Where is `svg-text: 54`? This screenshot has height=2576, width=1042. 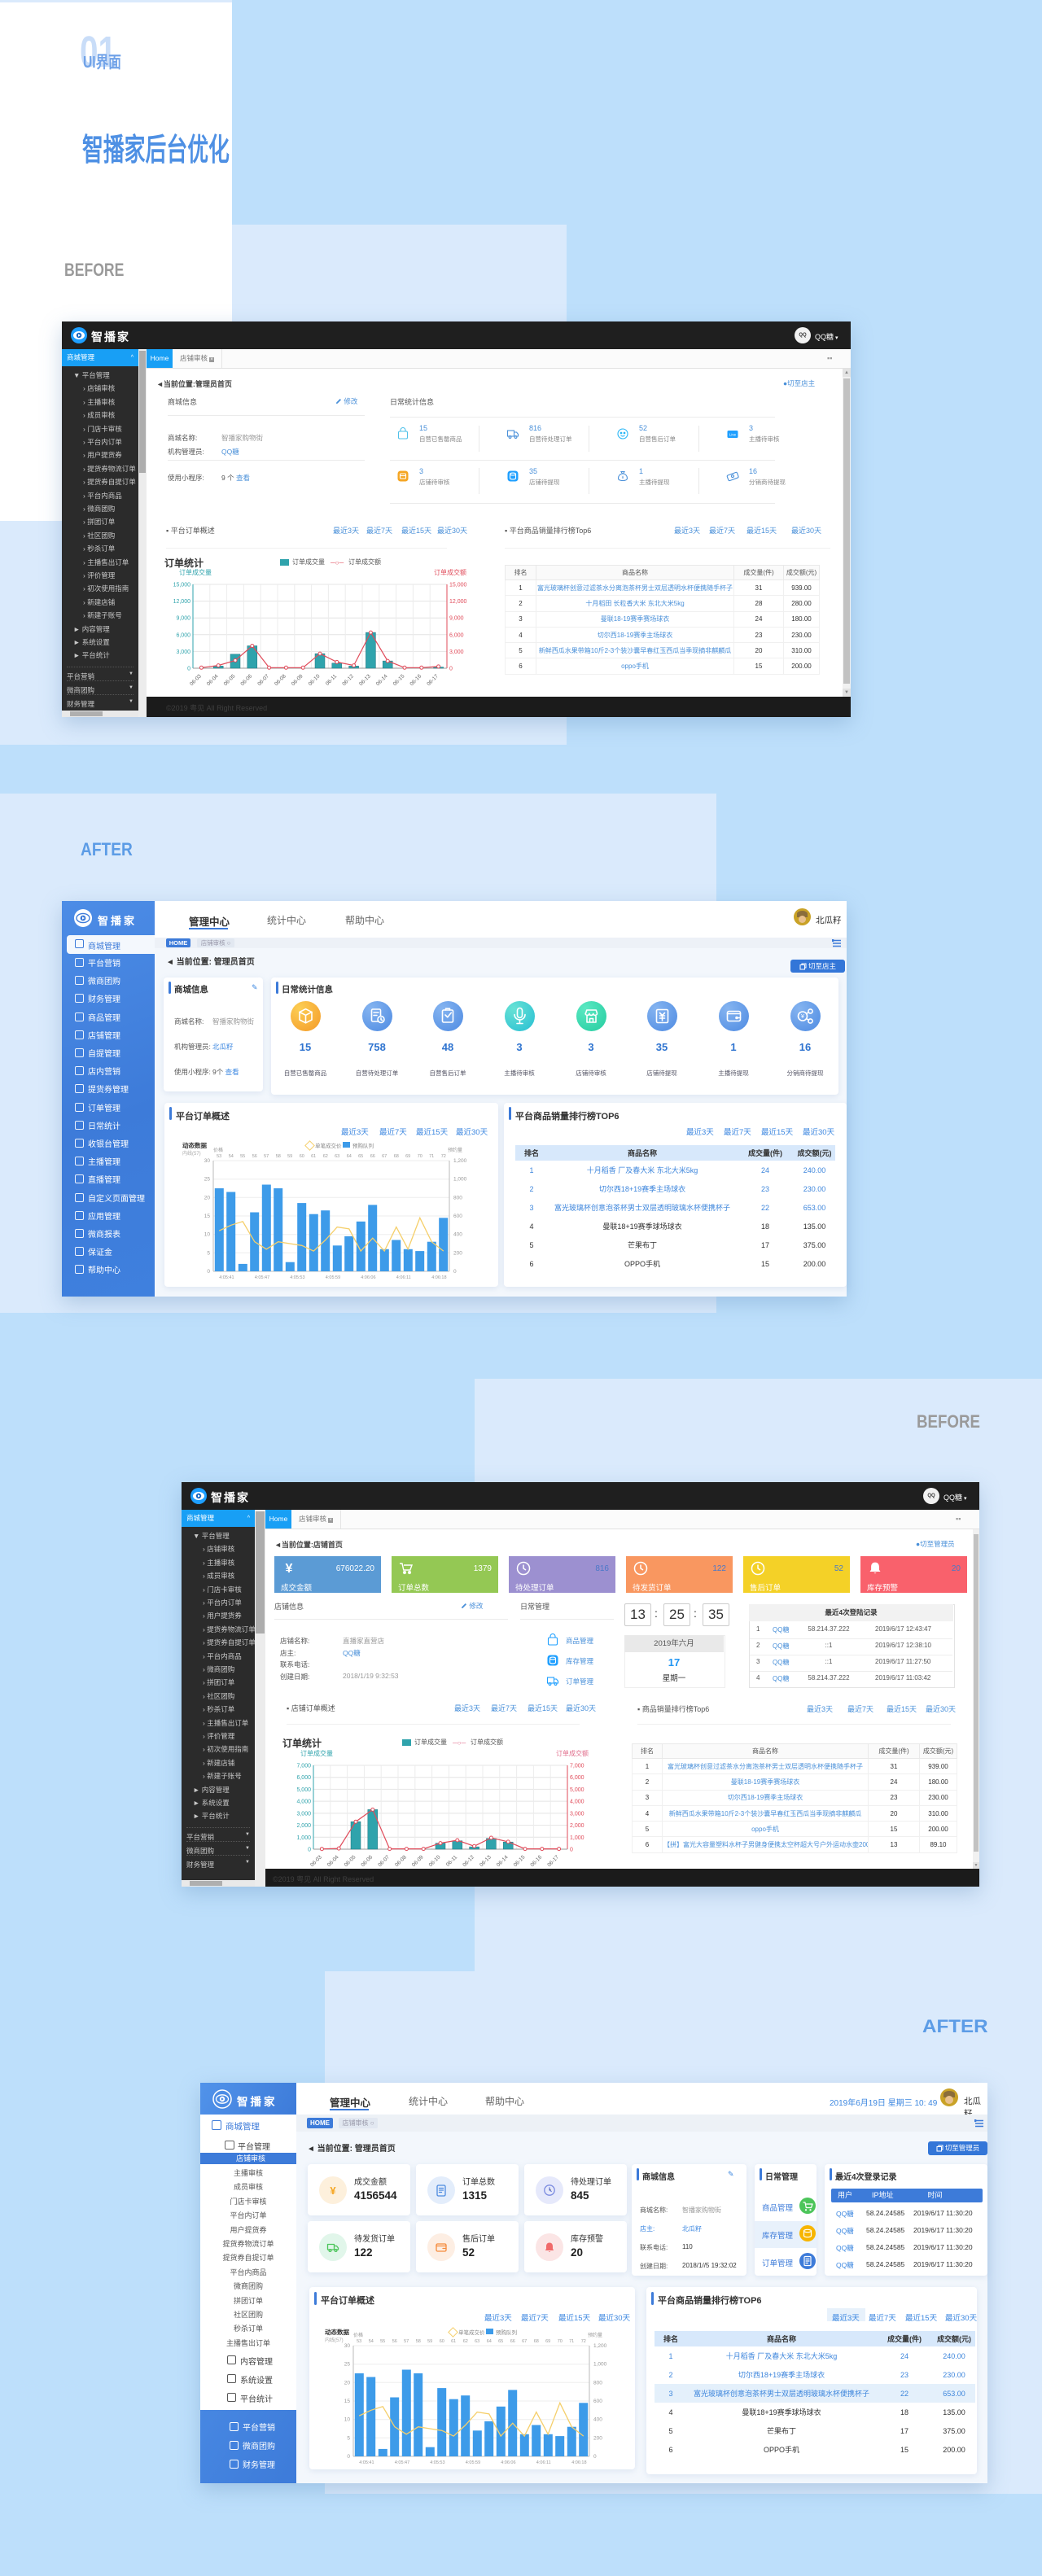
svg-text: 54 is located at coordinates (231, 1156).